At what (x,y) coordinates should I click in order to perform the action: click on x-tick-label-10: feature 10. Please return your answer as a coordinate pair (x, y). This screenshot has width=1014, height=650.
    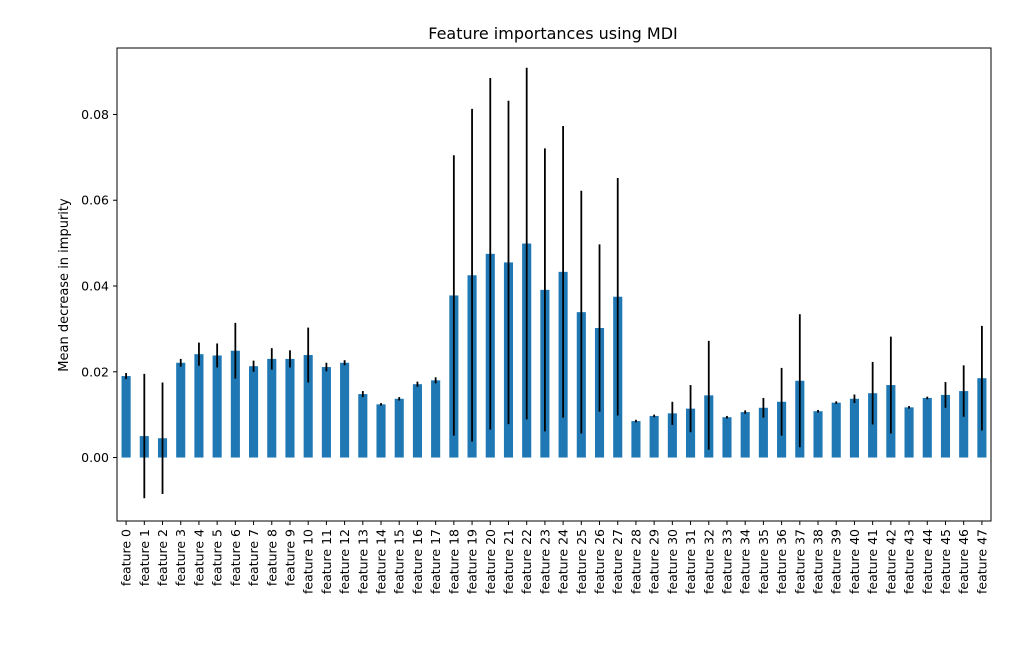
    Looking at the image, I should click on (308, 561).